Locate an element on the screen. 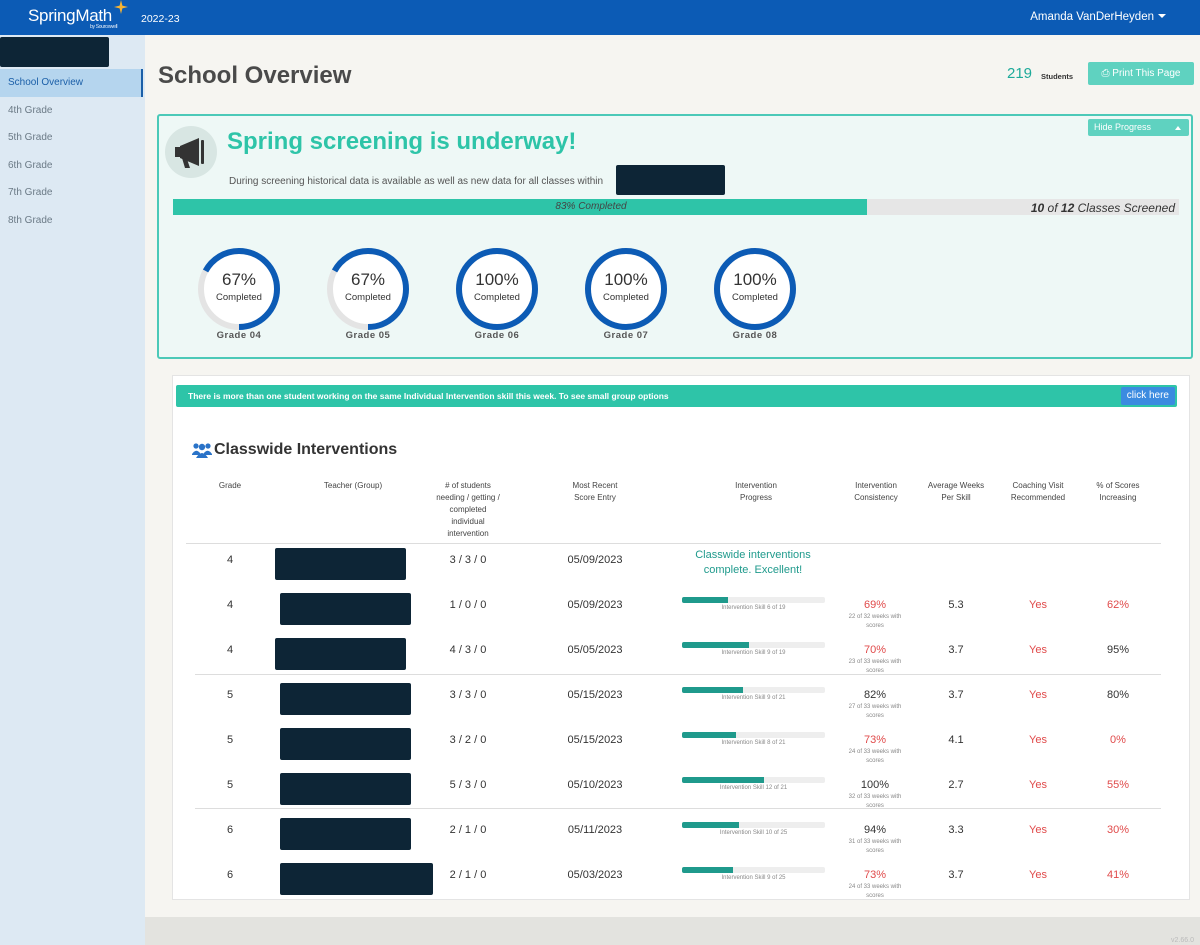 This screenshot has width=1200, height=945. click-here-button: click here is located at coordinates (1147, 396).